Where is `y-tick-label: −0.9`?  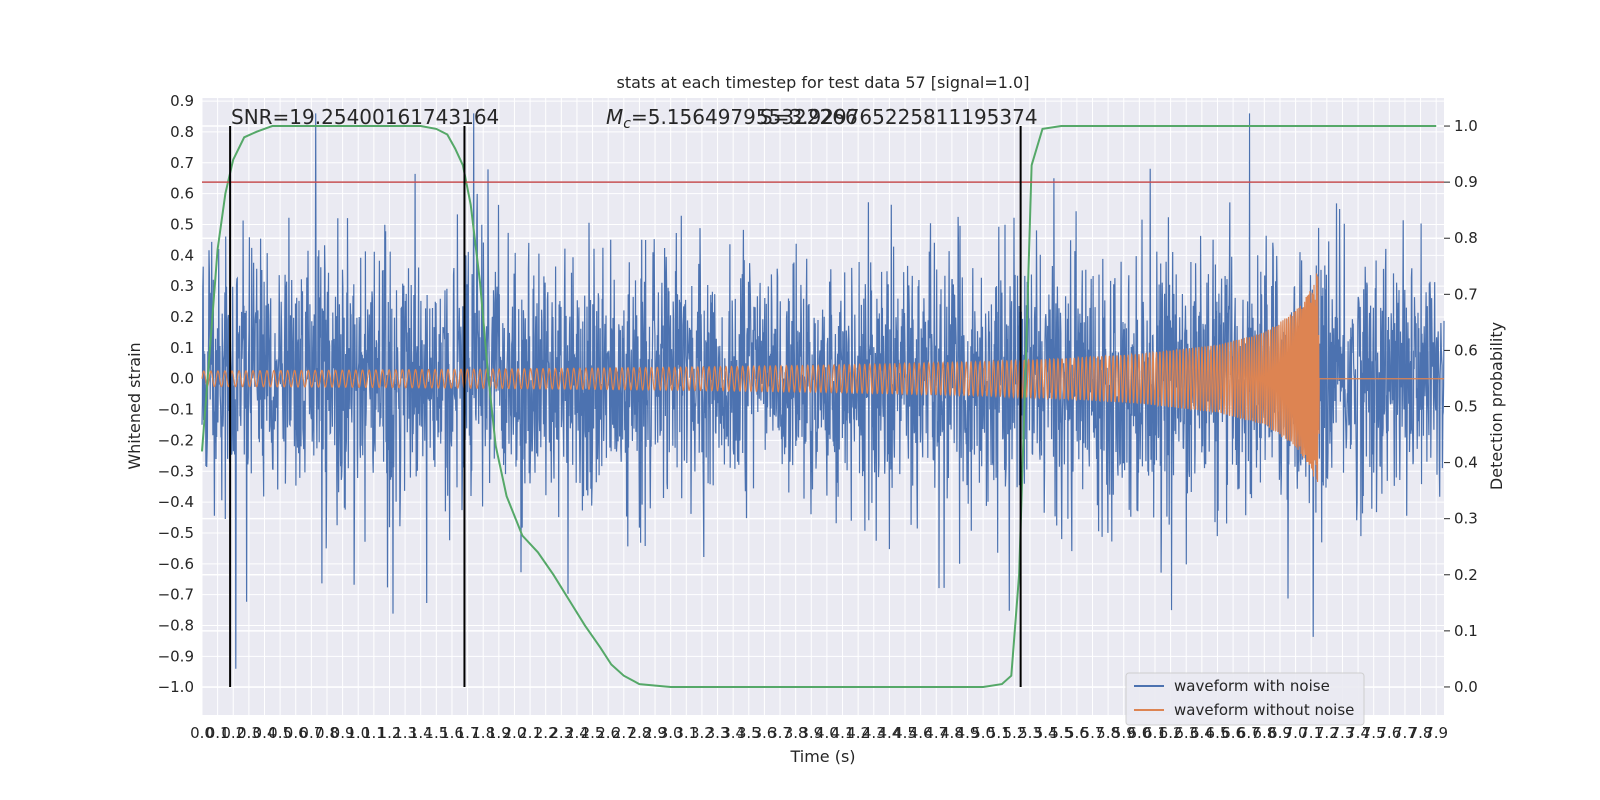
y-tick-label: −0.9 is located at coordinates (176, 656).